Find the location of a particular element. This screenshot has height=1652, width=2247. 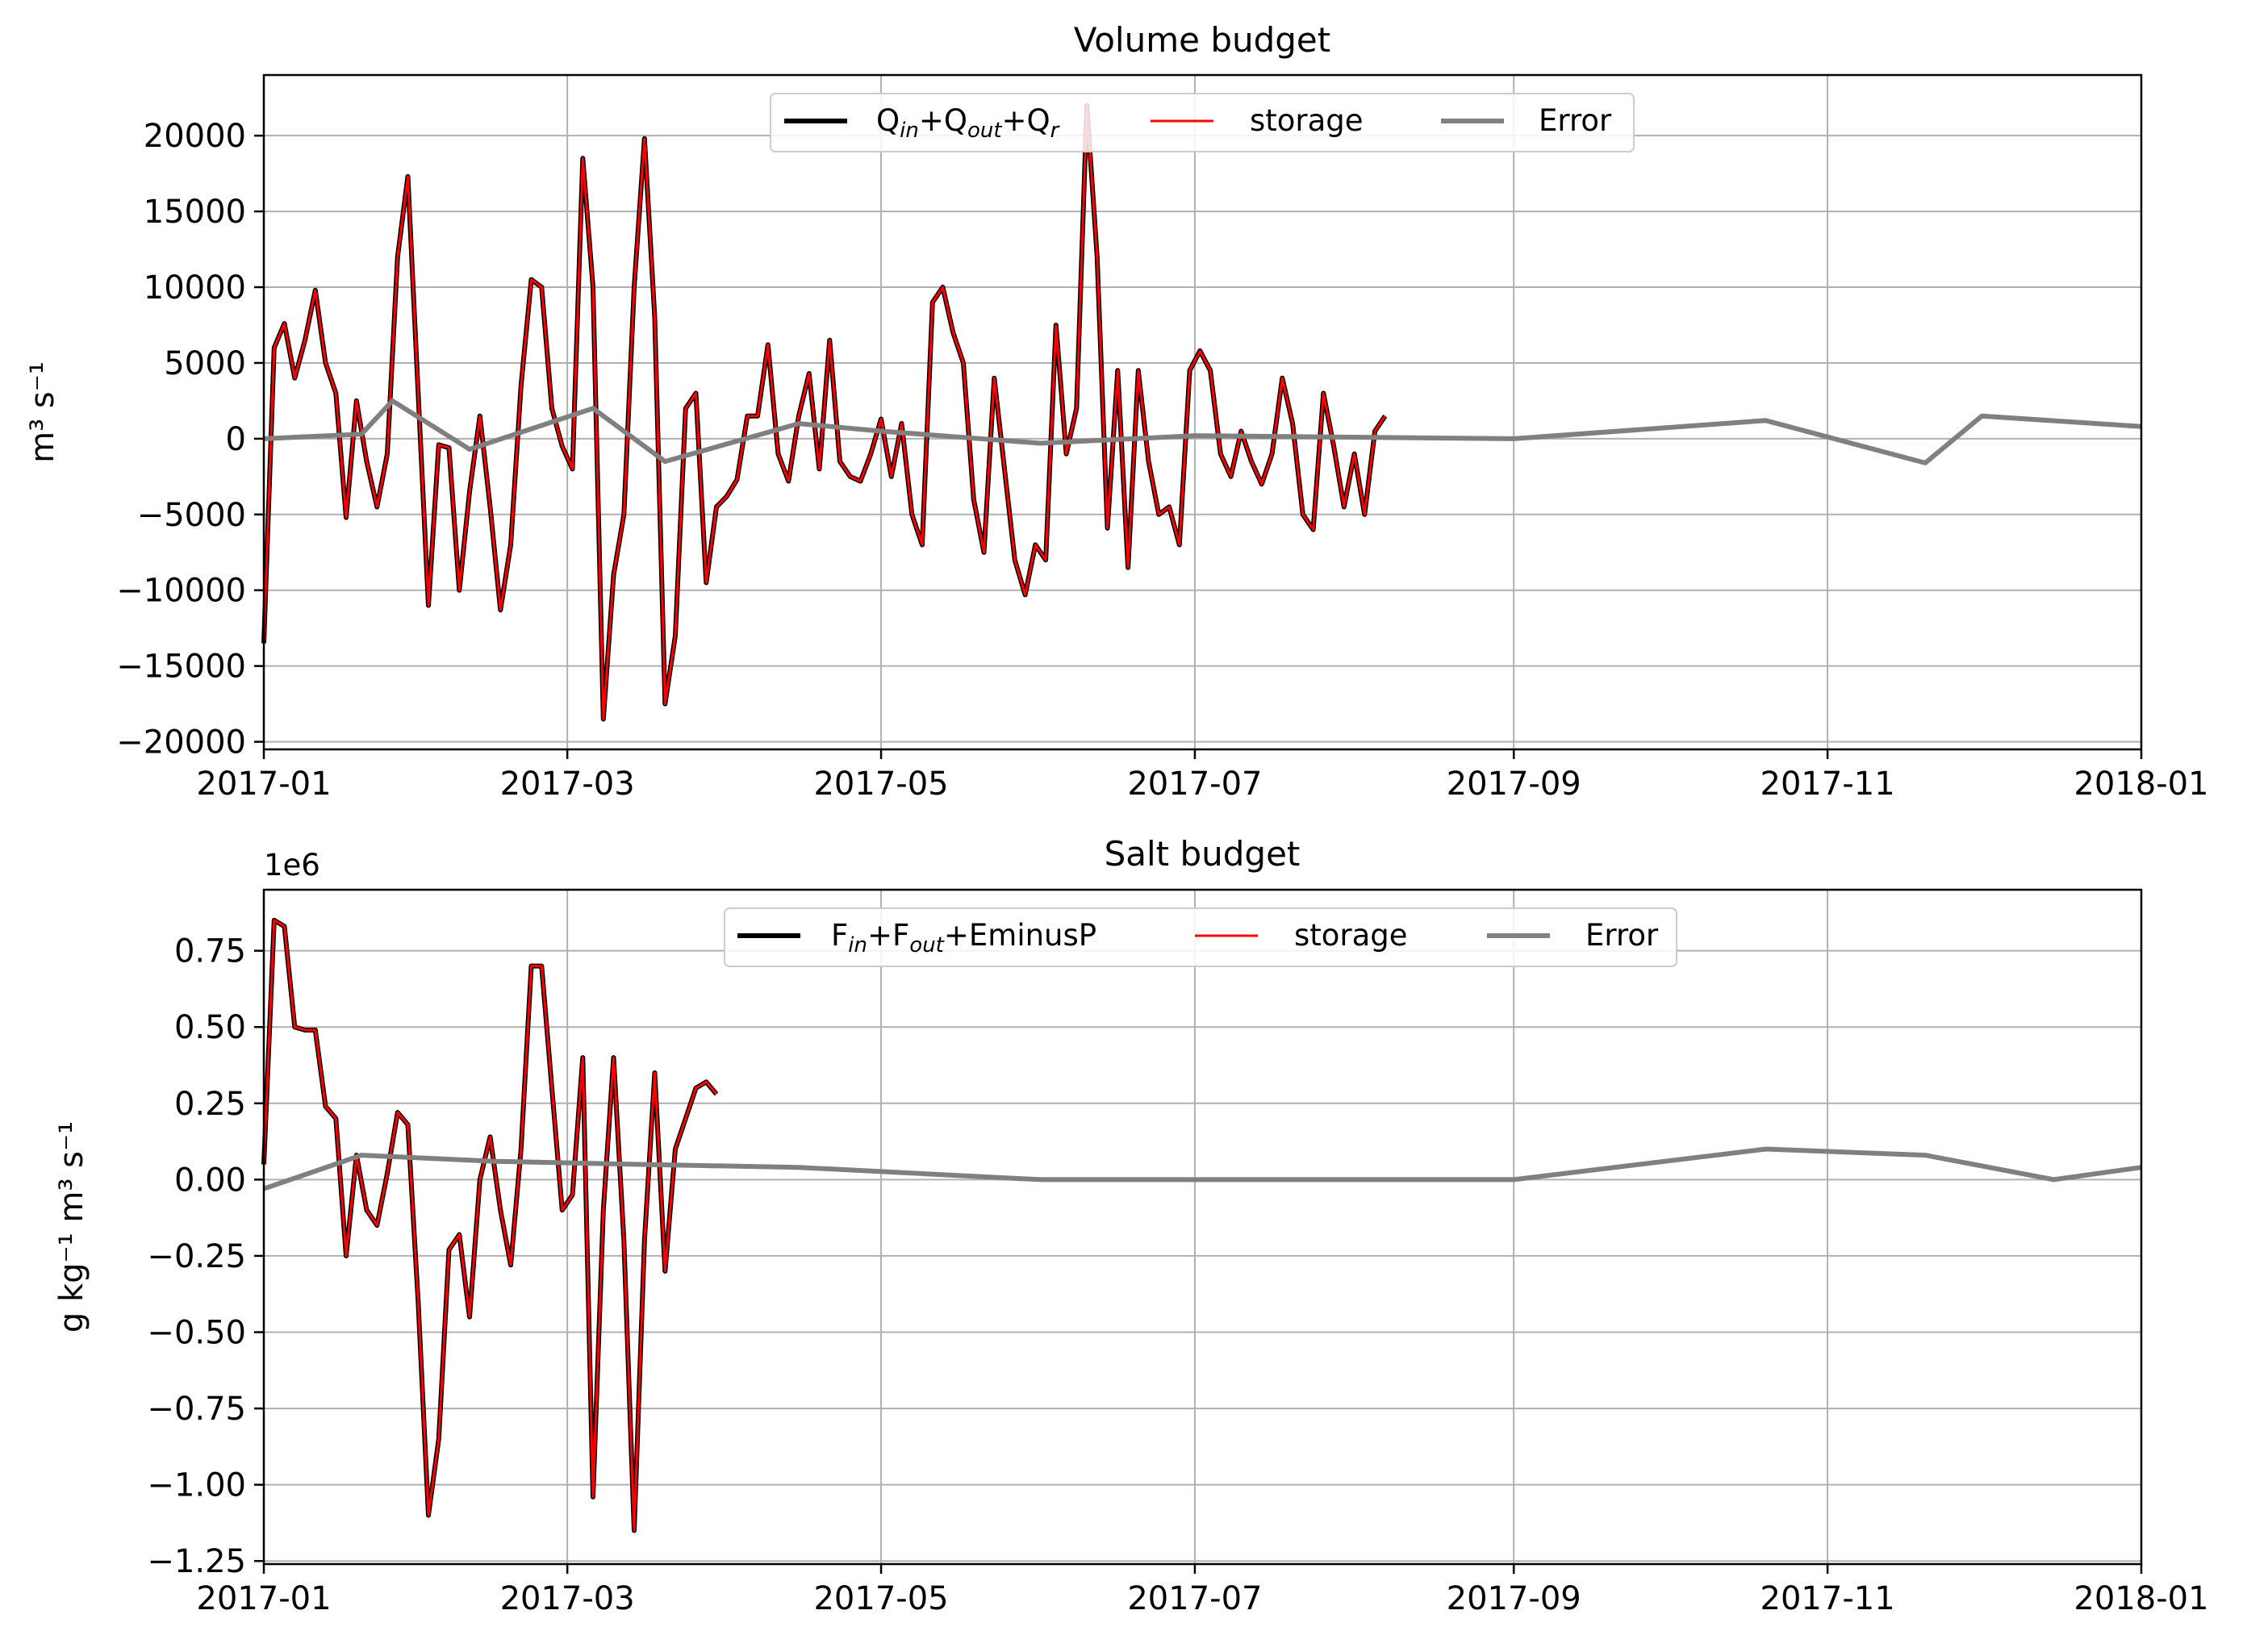

salt-series-storage is located at coordinates (490, 1225).